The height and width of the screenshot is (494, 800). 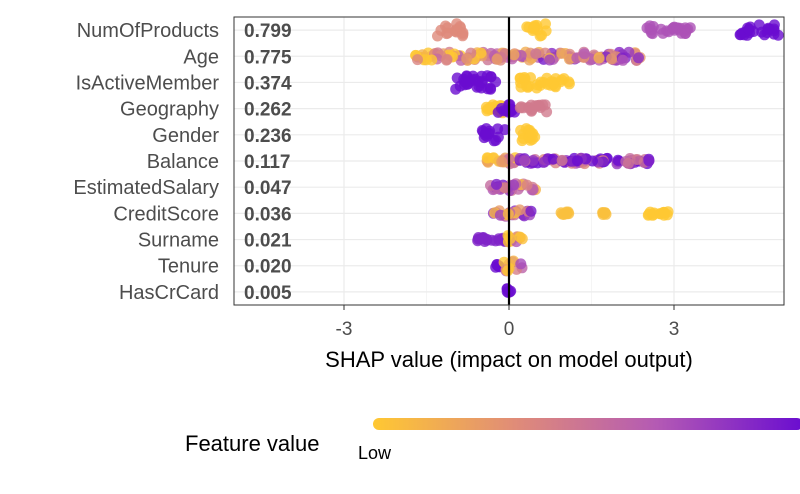 I want to click on feature-label: Surname, so click(x=178, y=241).